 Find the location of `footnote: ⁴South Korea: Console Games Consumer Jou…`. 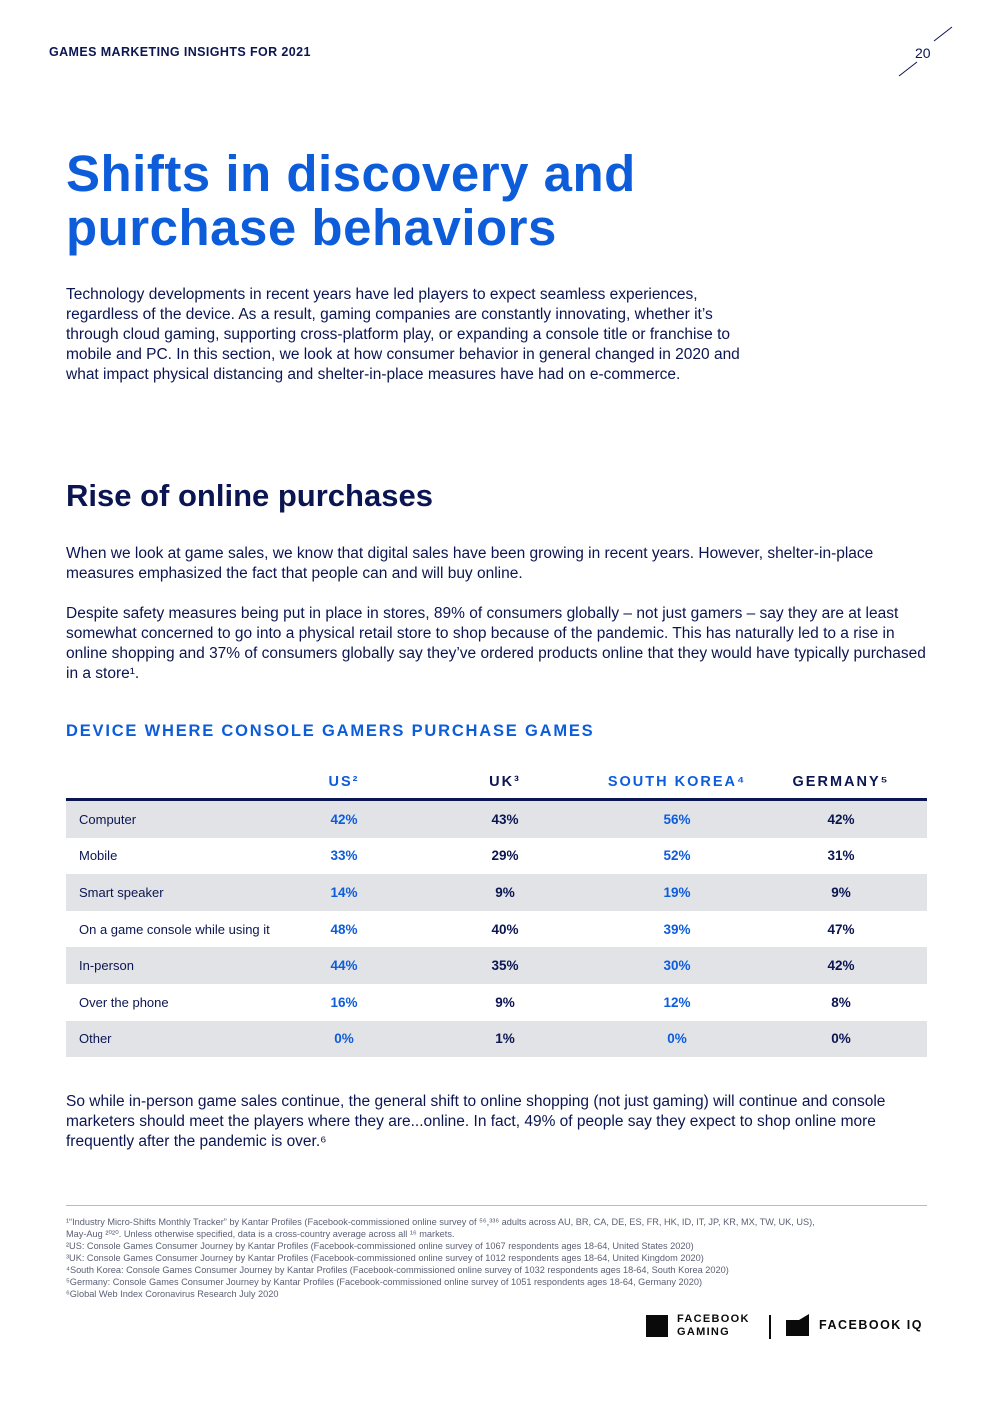

footnote: ⁴South Korea: Console Games Consumer Jou… is located at coordinates (397, 1270).